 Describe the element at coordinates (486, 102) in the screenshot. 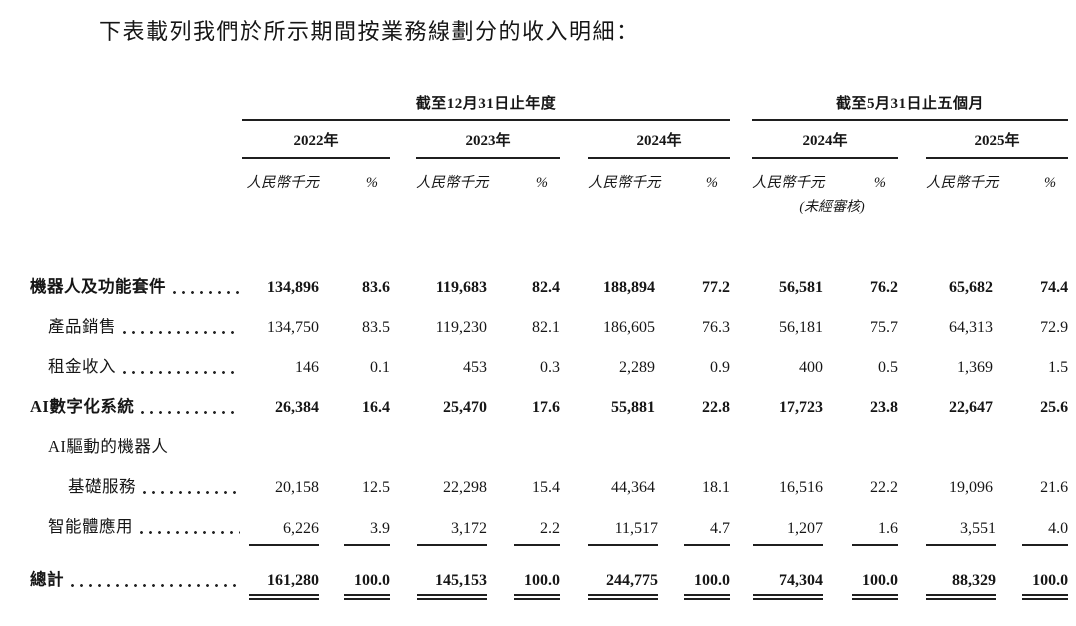

I see `period-group-year-ended: 截至12月31日止年度` at that location.